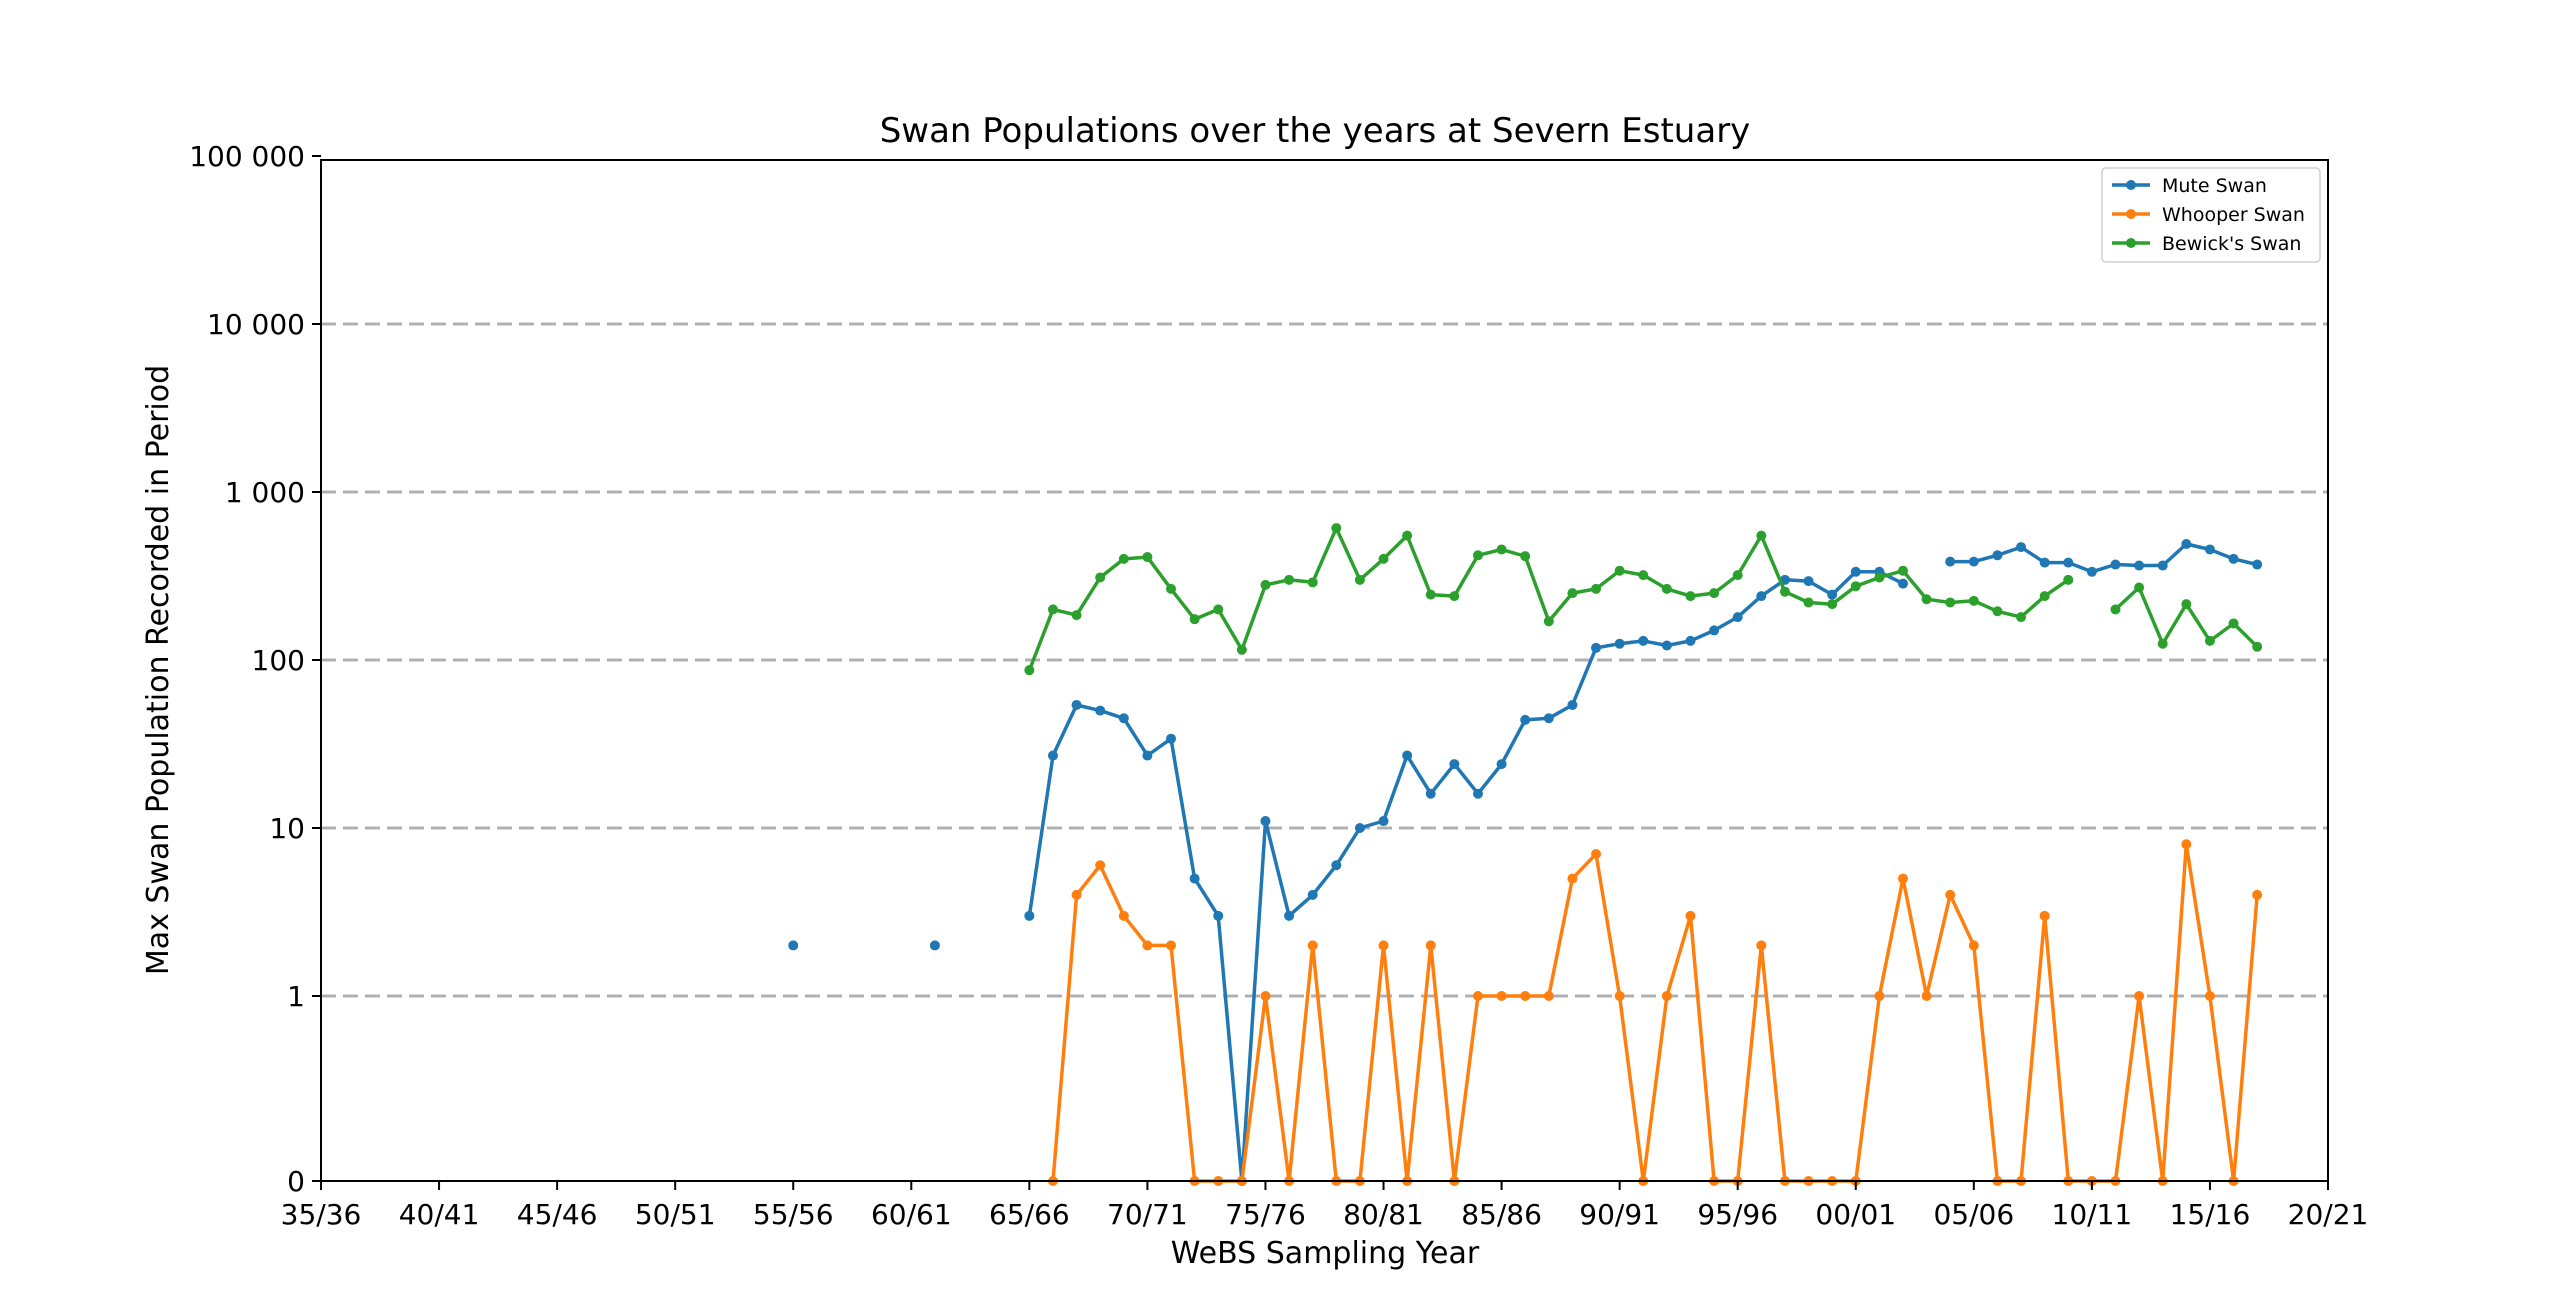 This screenshot has height=1314, width=2560. Describe the element at coordinates (793, 1214) in the screenshot. I see `x-tick-label: 55/56` at that location.